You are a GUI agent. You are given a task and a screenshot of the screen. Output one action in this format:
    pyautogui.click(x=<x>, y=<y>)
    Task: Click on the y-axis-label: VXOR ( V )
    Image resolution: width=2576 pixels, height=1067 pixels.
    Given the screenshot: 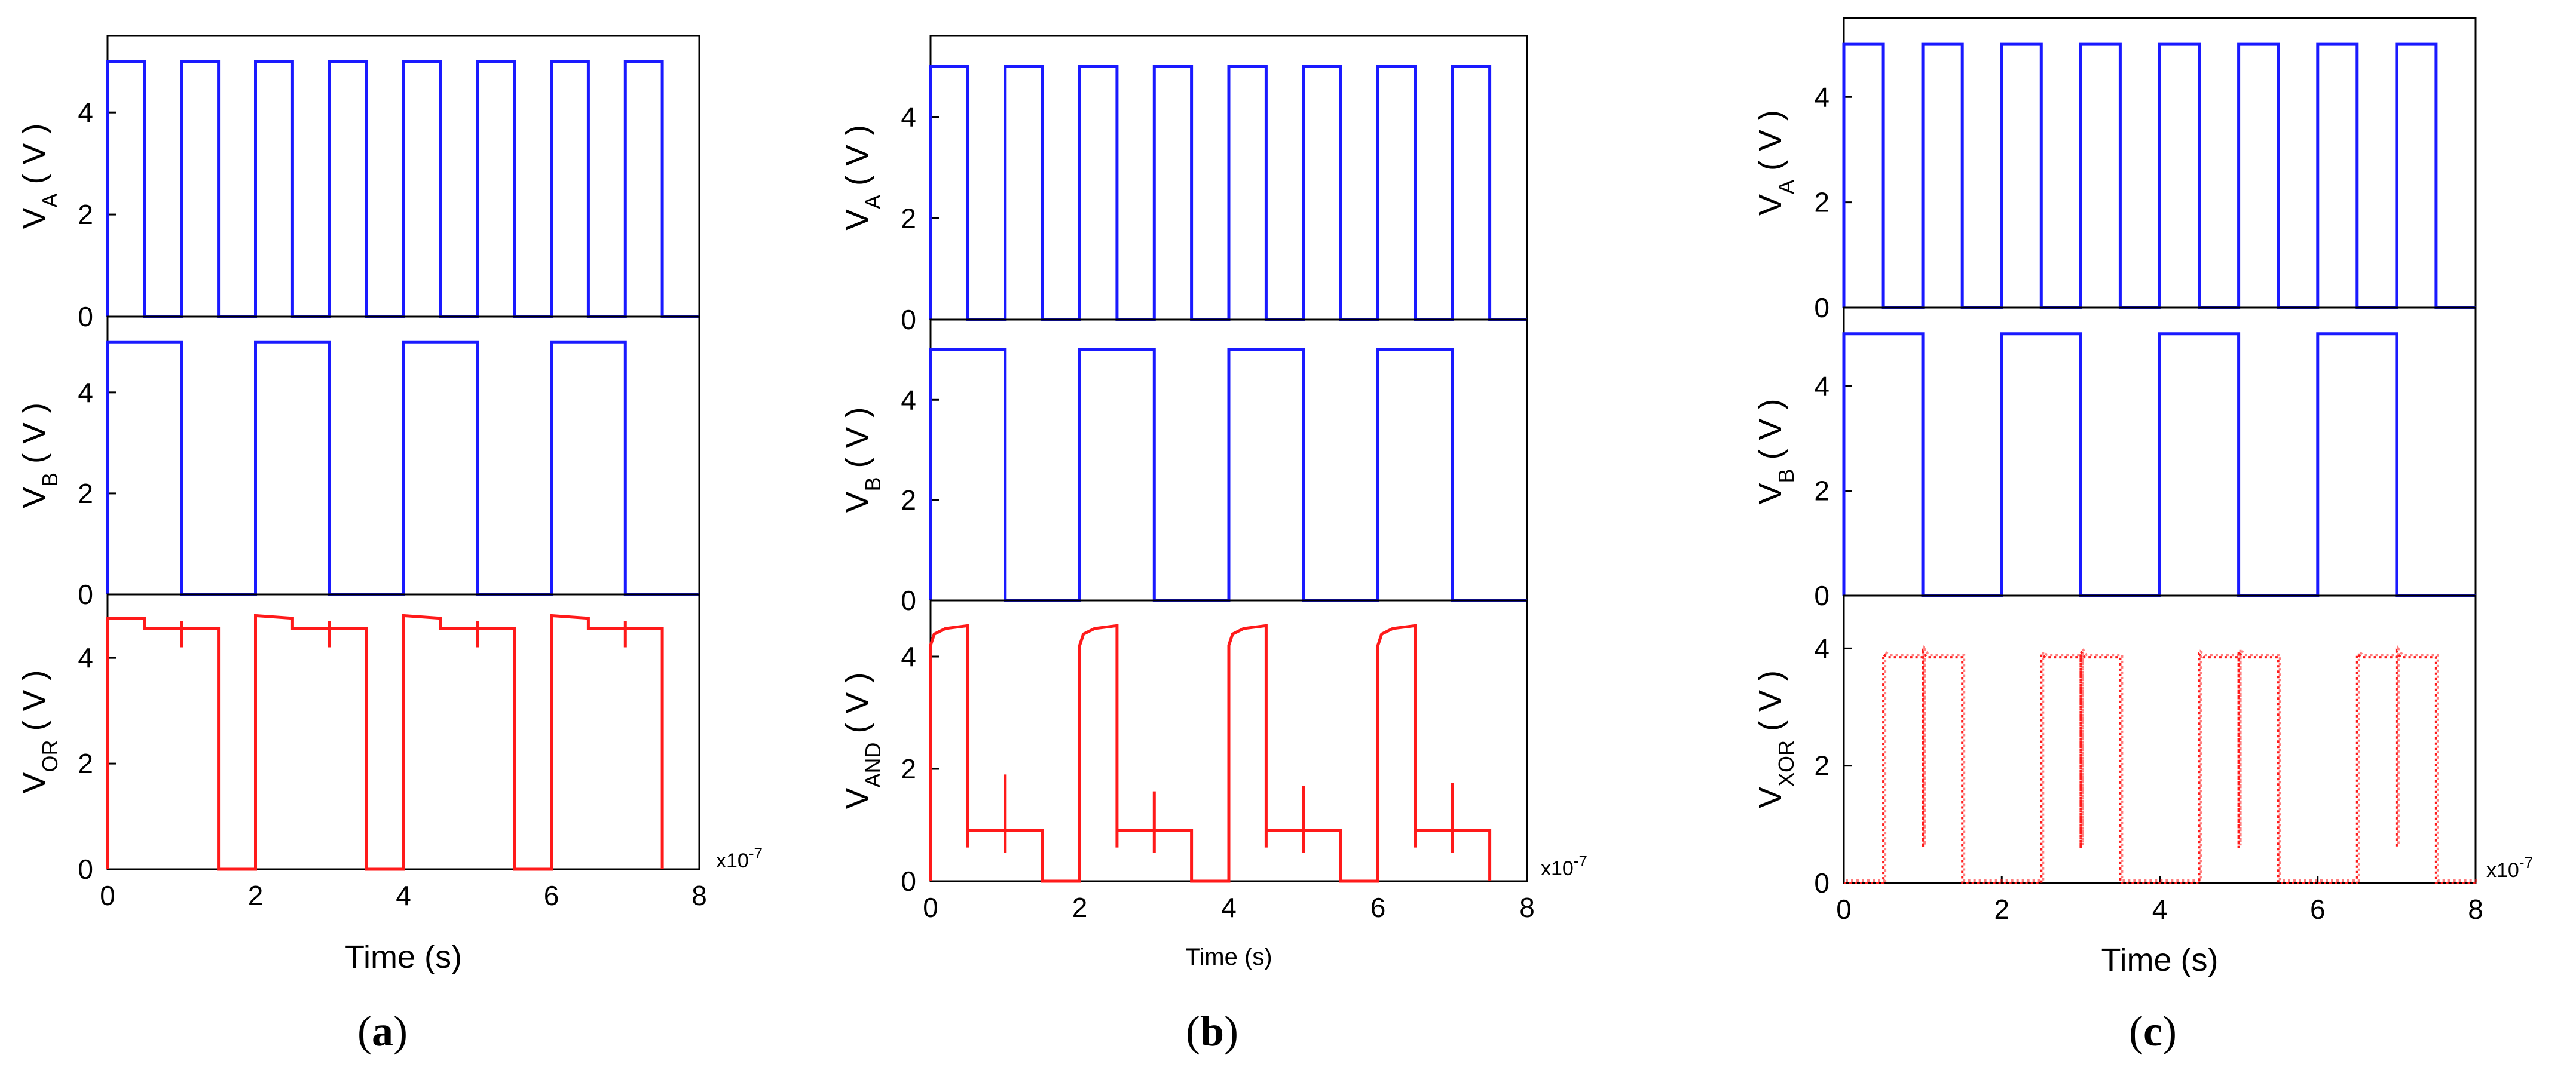 What is the action you would take?
    pyautogui.click(x=1775, y=739)
    